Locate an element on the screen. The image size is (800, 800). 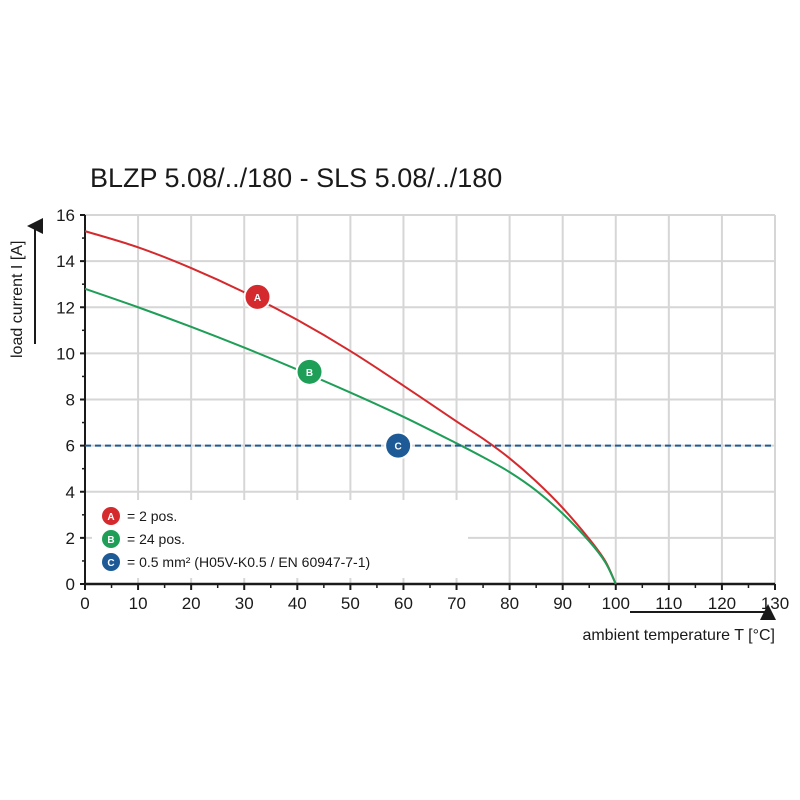
x-tick-label: 100 is located at coordinates (616, 603).